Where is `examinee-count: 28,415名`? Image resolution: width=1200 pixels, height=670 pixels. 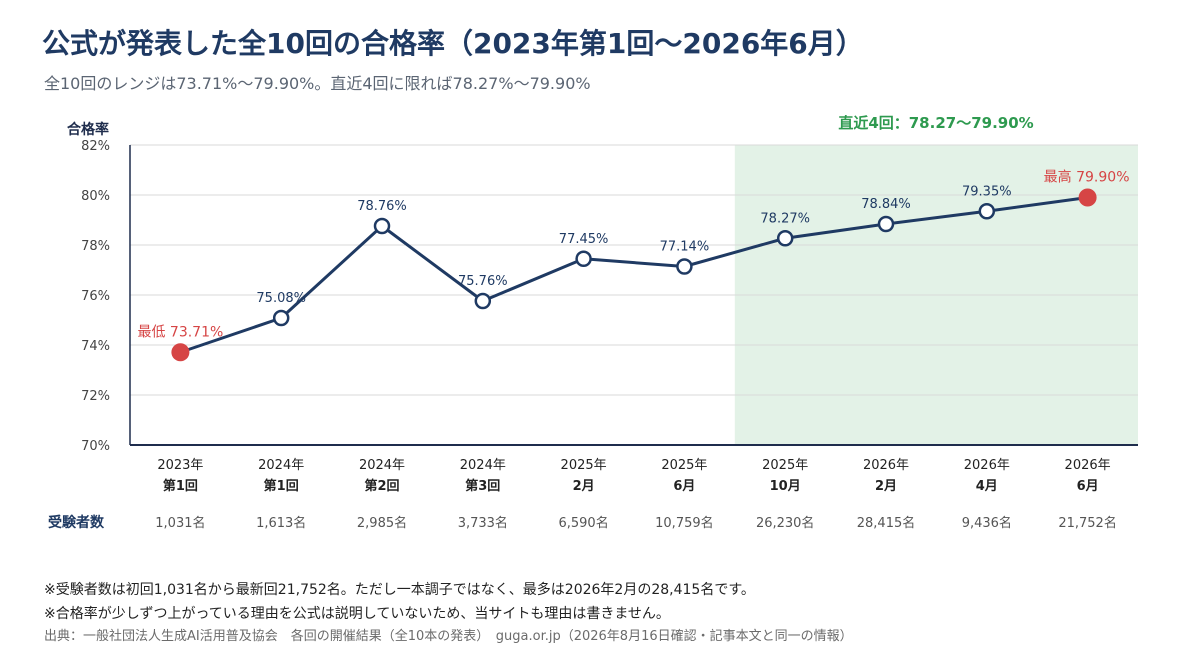
examinee-count: 28,415名 is located at coordinates (886, 523).